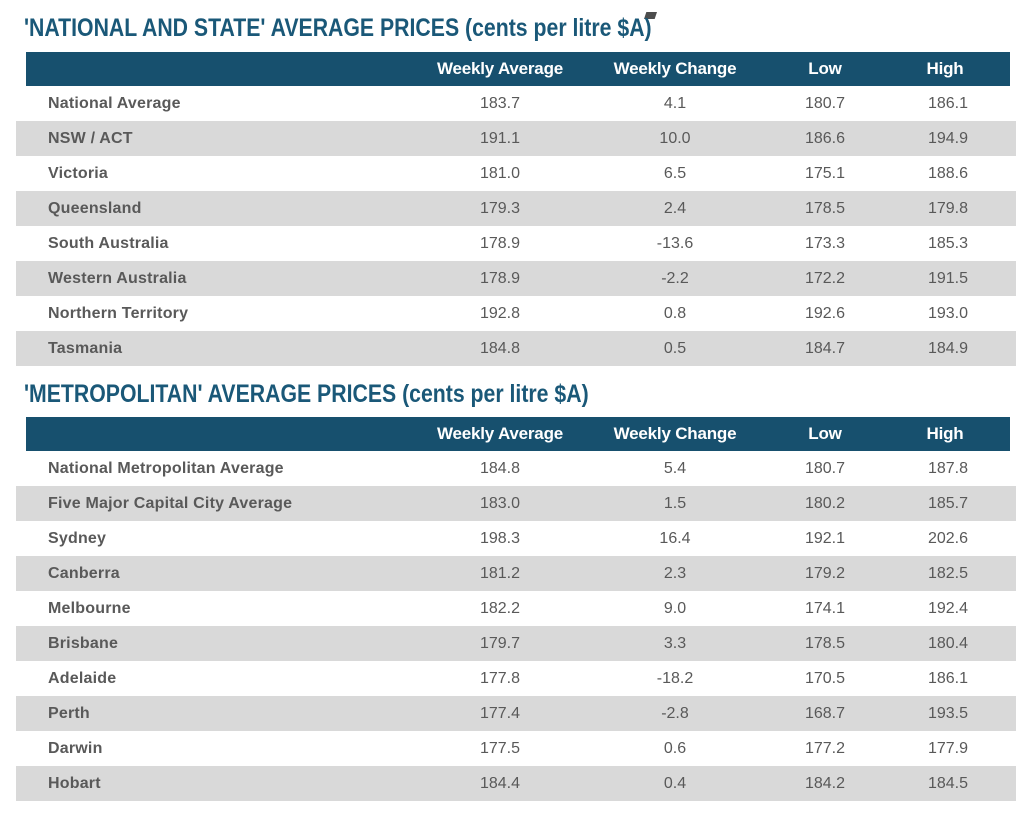 This screenshot has height=825, width=1024. Describe the element at coordinates (675, 643) in the screenshot. I see `weekly-change-cell: 3.3` at that location.